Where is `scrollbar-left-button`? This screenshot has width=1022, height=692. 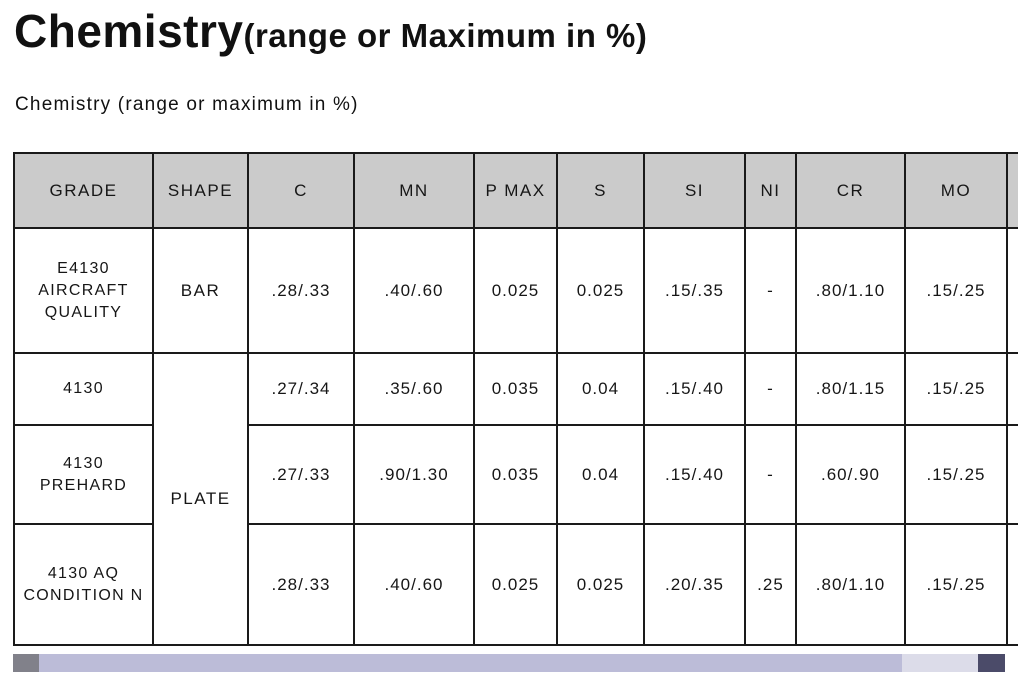 scrollbar-left-button is located at coordinates (26, 663).